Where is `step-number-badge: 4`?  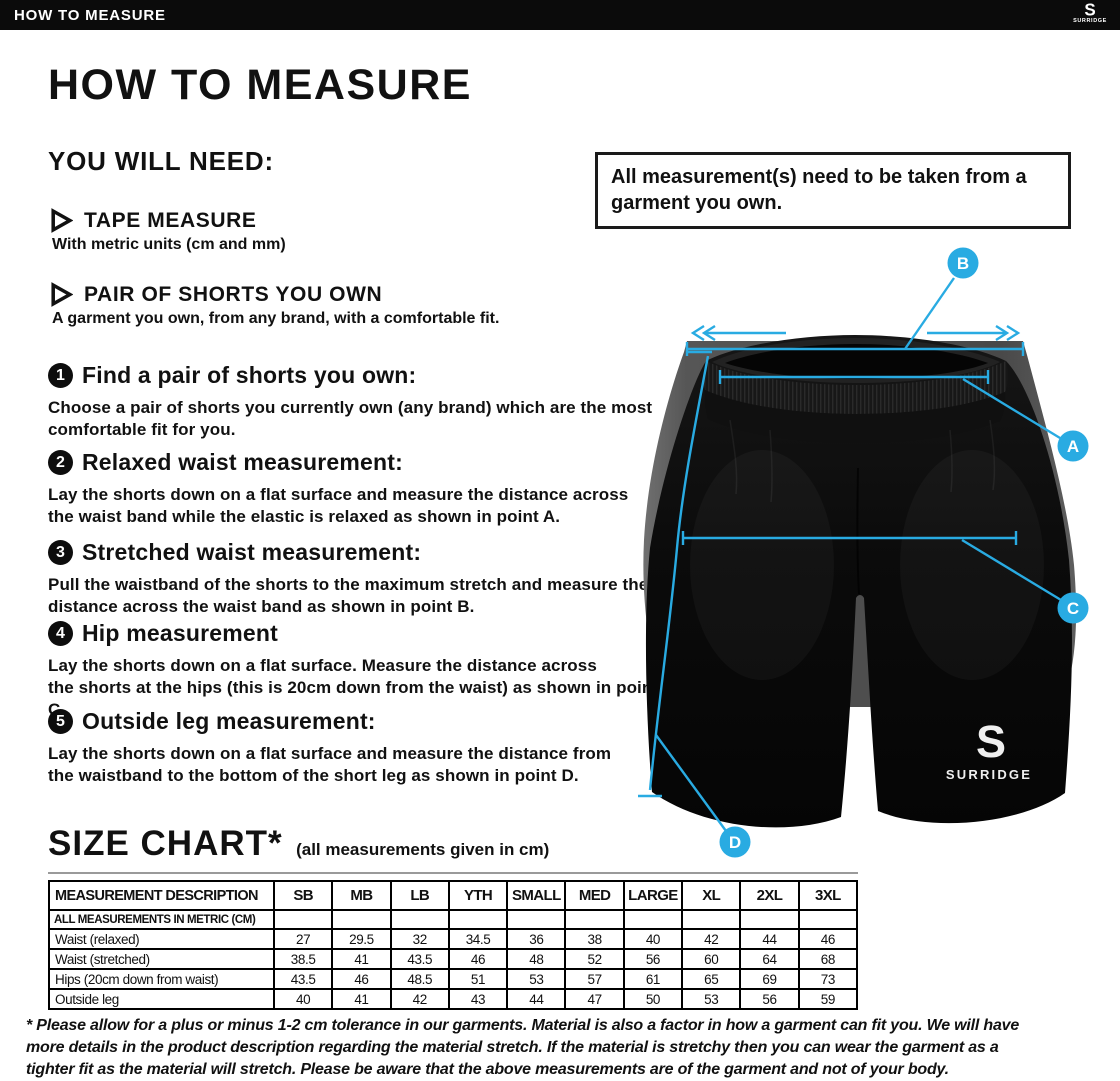
step-number-badge: 4 is located at coordinates (60, 633).